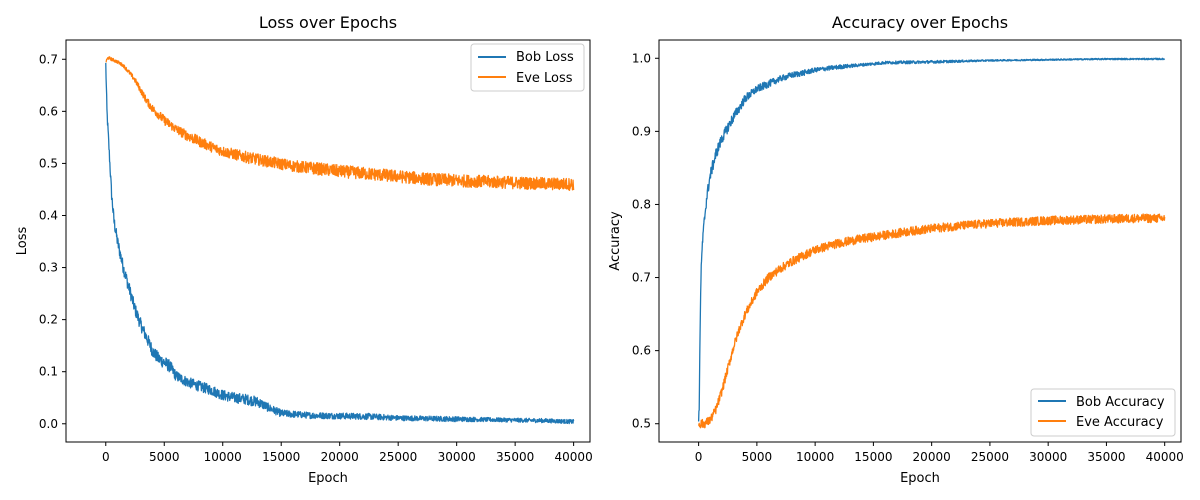  I want to click on accuracy-y-tick-label: 0.8, so click(641, 204).